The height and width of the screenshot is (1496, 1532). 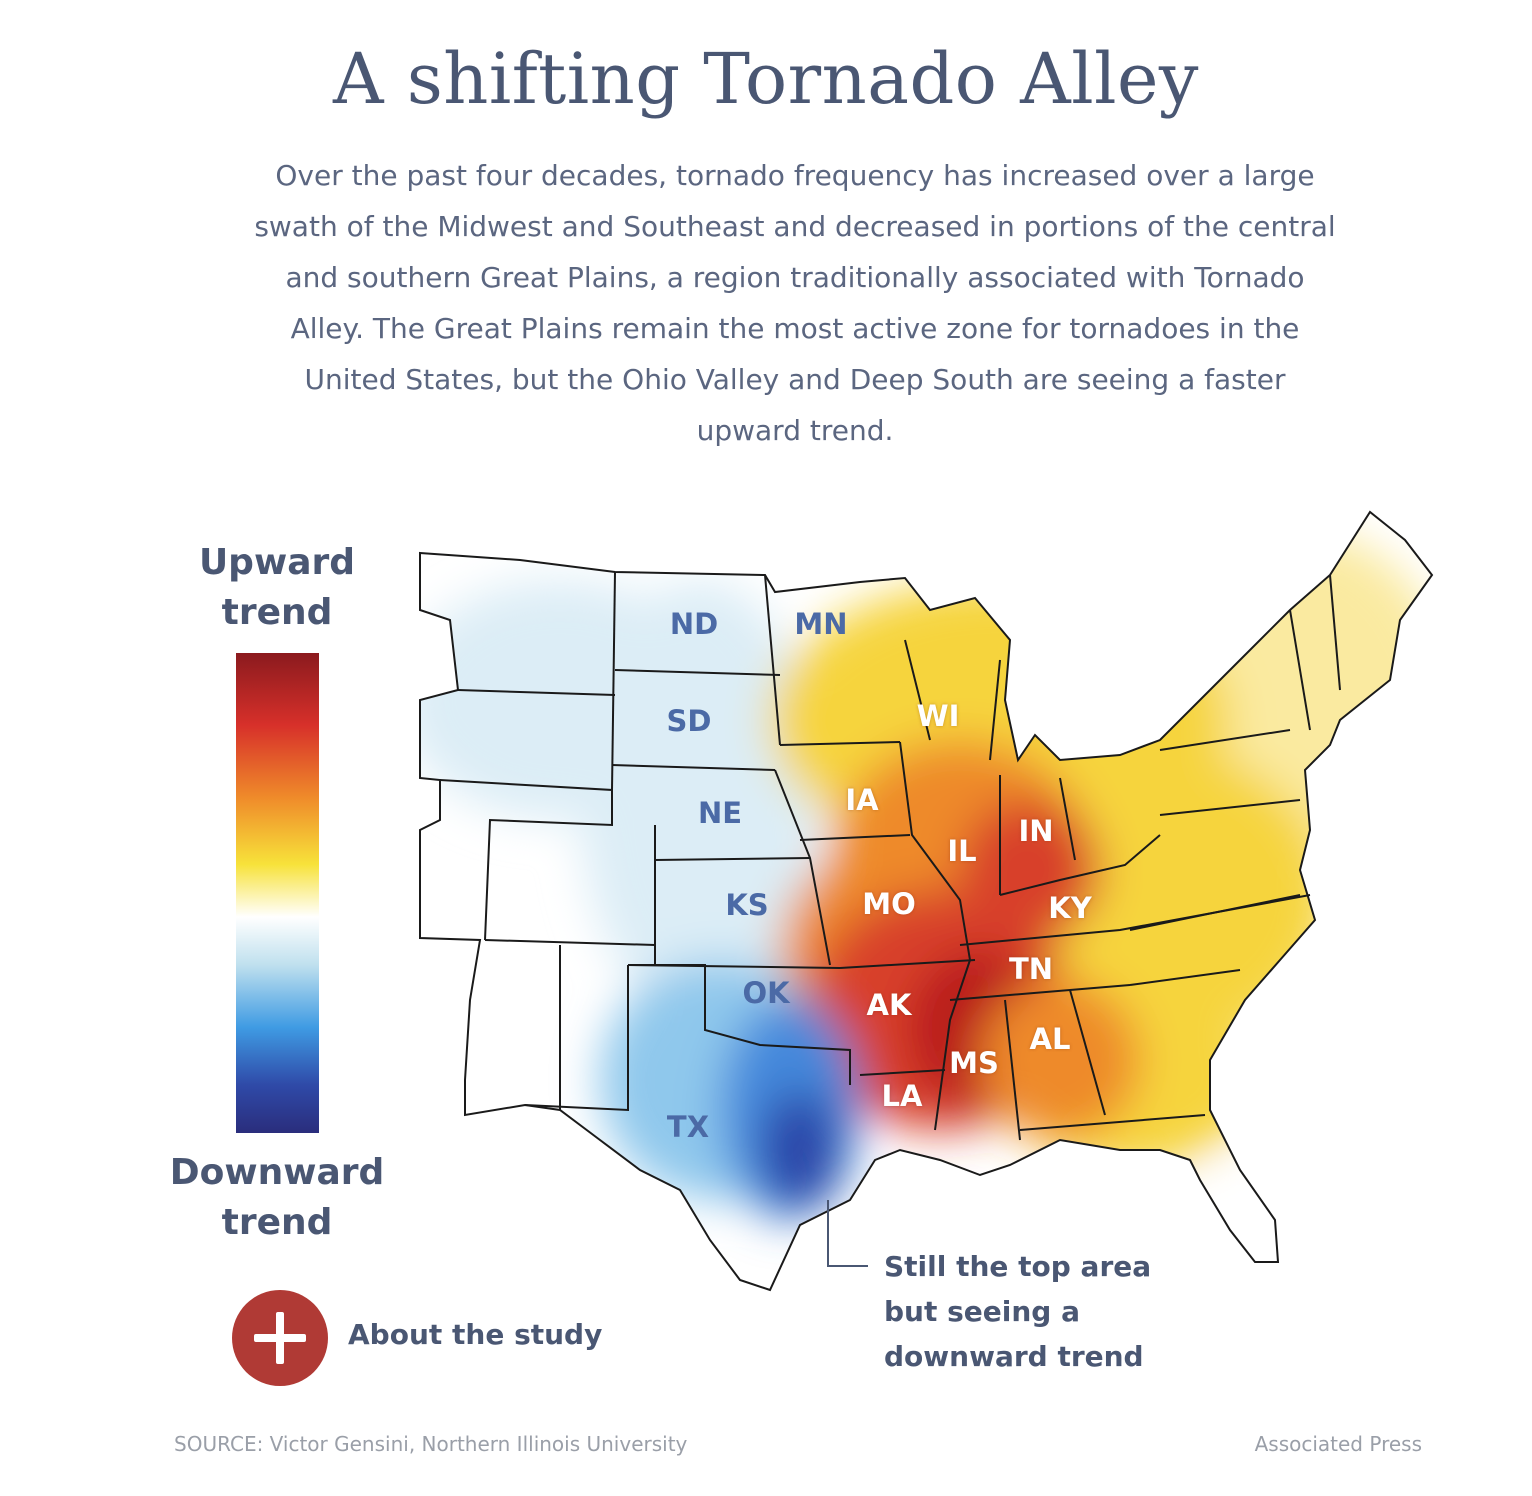 I want to click on state-label-tx: TX, so click(x=688, y=1127).